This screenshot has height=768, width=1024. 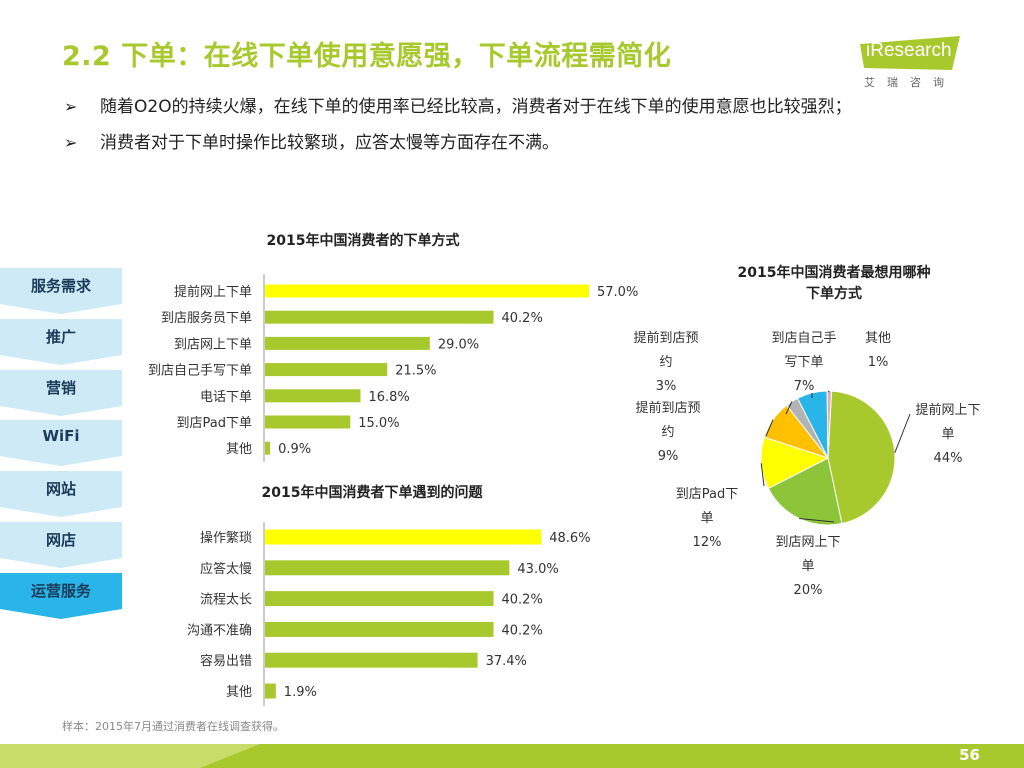 I want to click on sidebar-item: 网站, so click(x=61, y=494).